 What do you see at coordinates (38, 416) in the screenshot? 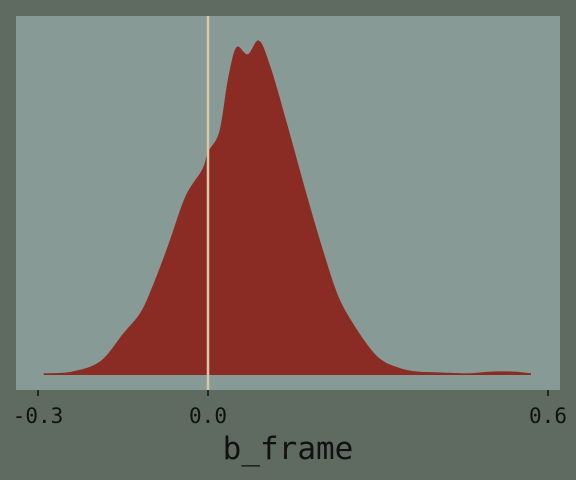
I see `x-tick-label-0: -0.3` at bounding box center [38, 416].